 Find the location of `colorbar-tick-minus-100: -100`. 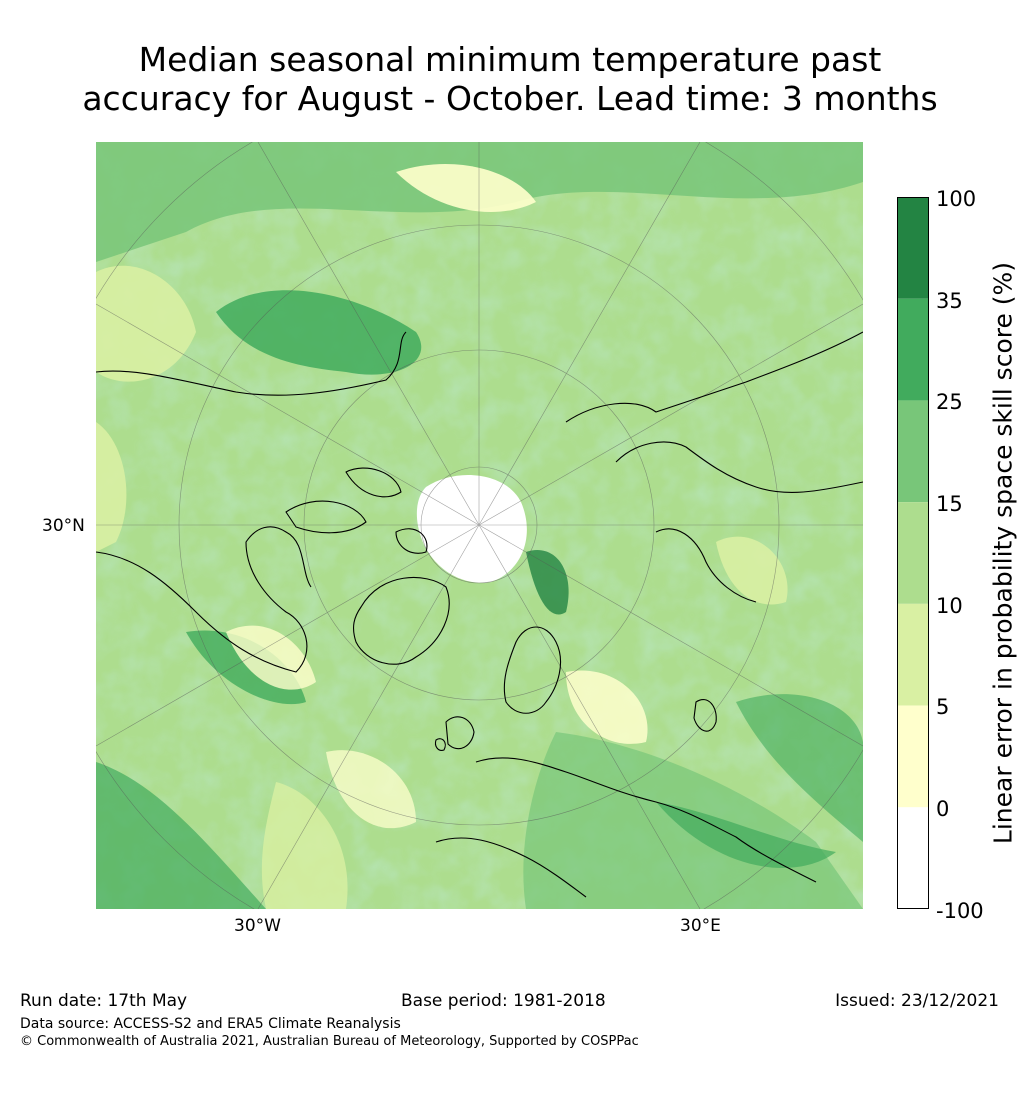

colorbar-tick-minus-100: -100 is located at coordinates (960, 911).